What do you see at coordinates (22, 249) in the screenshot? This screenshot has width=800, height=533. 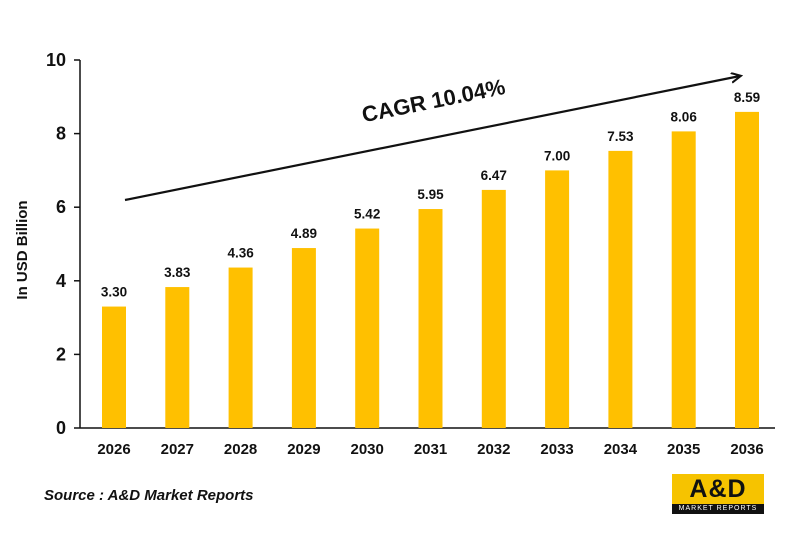 I see `y-axis-label: In USD Billion` at bounding box center [22, 249].